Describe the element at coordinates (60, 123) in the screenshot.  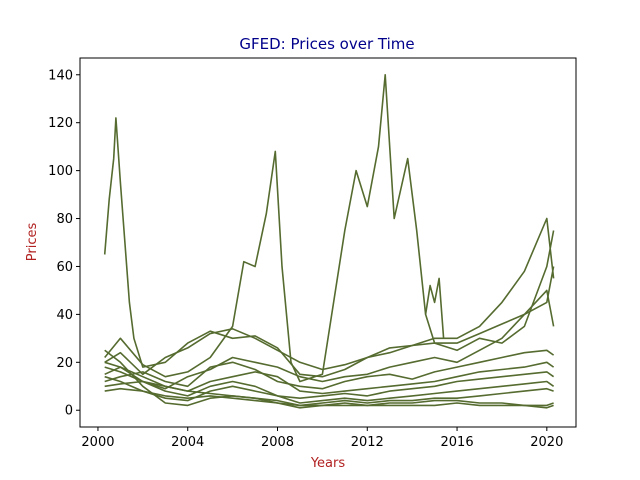
I see `y-tick-label-120: 120` at that location.